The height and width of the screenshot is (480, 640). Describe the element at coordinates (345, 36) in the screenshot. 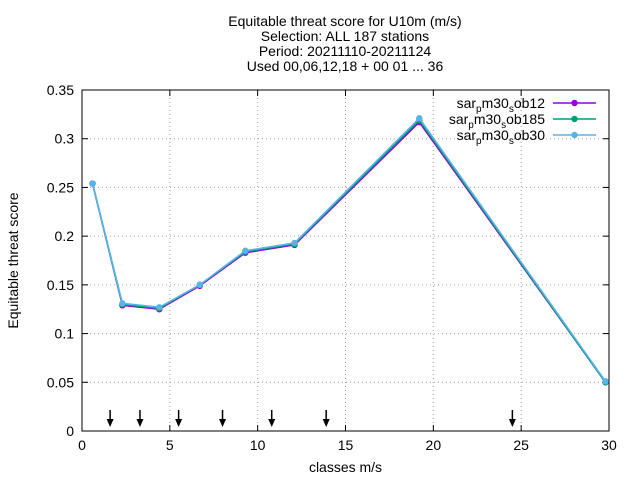

I see `title-line: Selection: ALL 187 stations` at that location.